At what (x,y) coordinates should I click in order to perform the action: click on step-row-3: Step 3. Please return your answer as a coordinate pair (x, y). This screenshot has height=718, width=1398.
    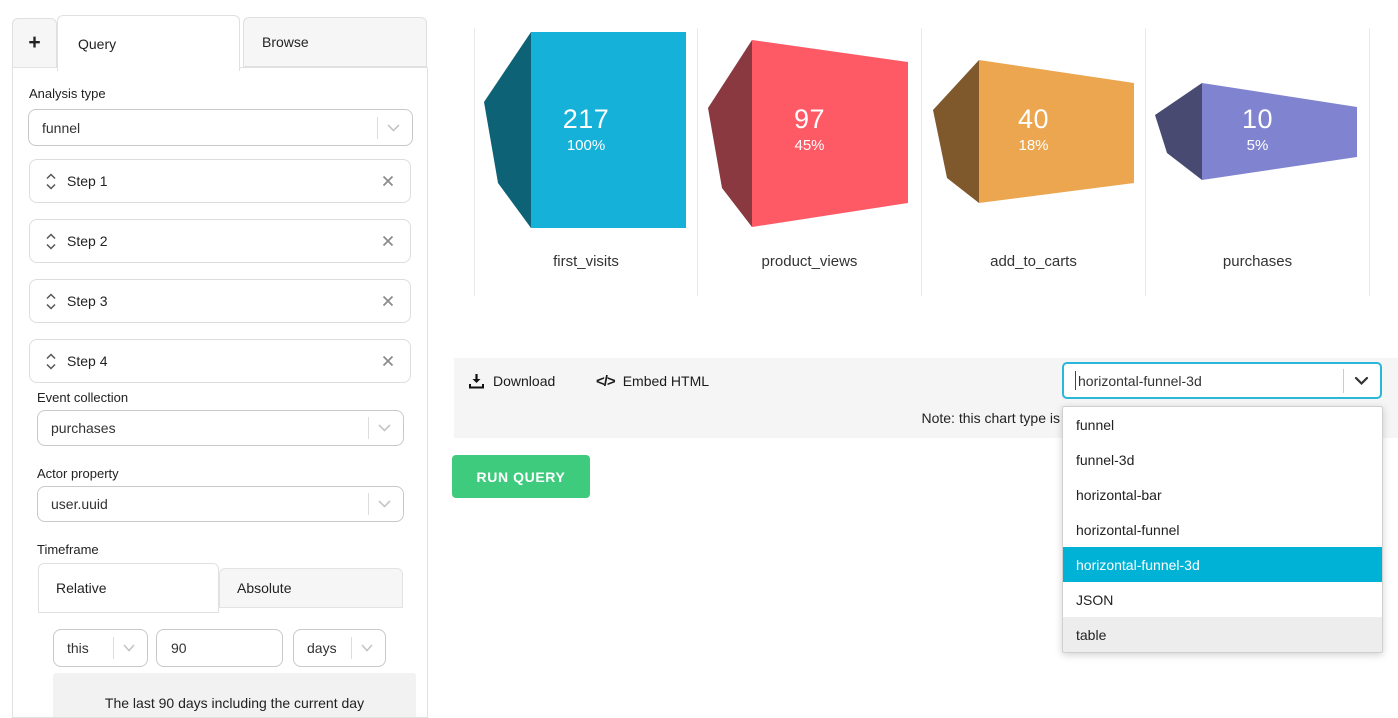
    Looking at the image, I should click on (220, 301).